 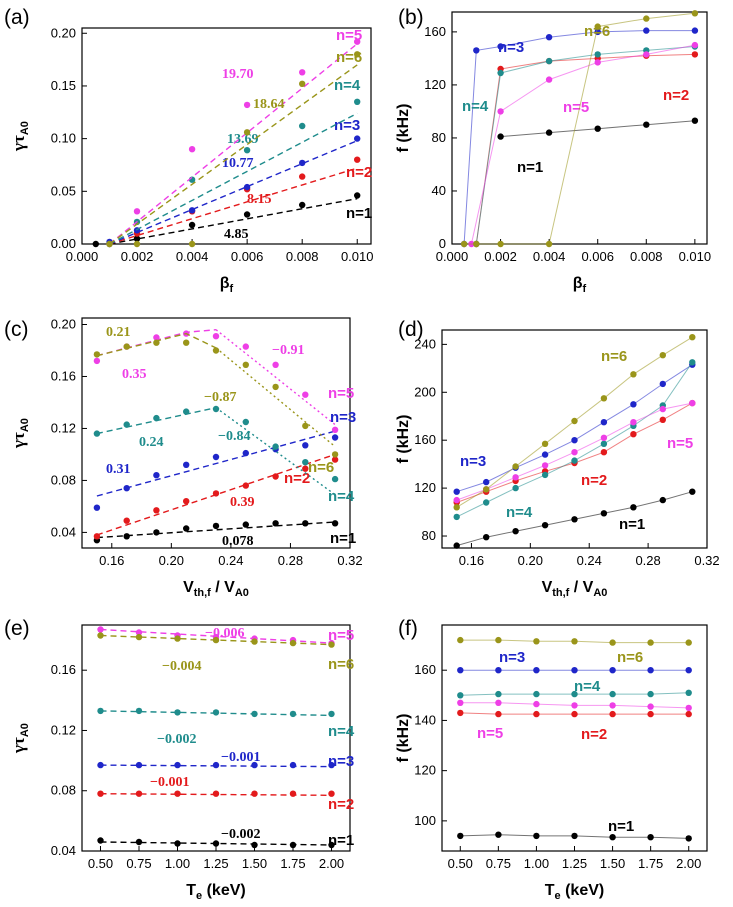 What do you see at coordinates (343, 538) in the screenshot?
I see `series-label: n=1` at bounding box center [343, 538].